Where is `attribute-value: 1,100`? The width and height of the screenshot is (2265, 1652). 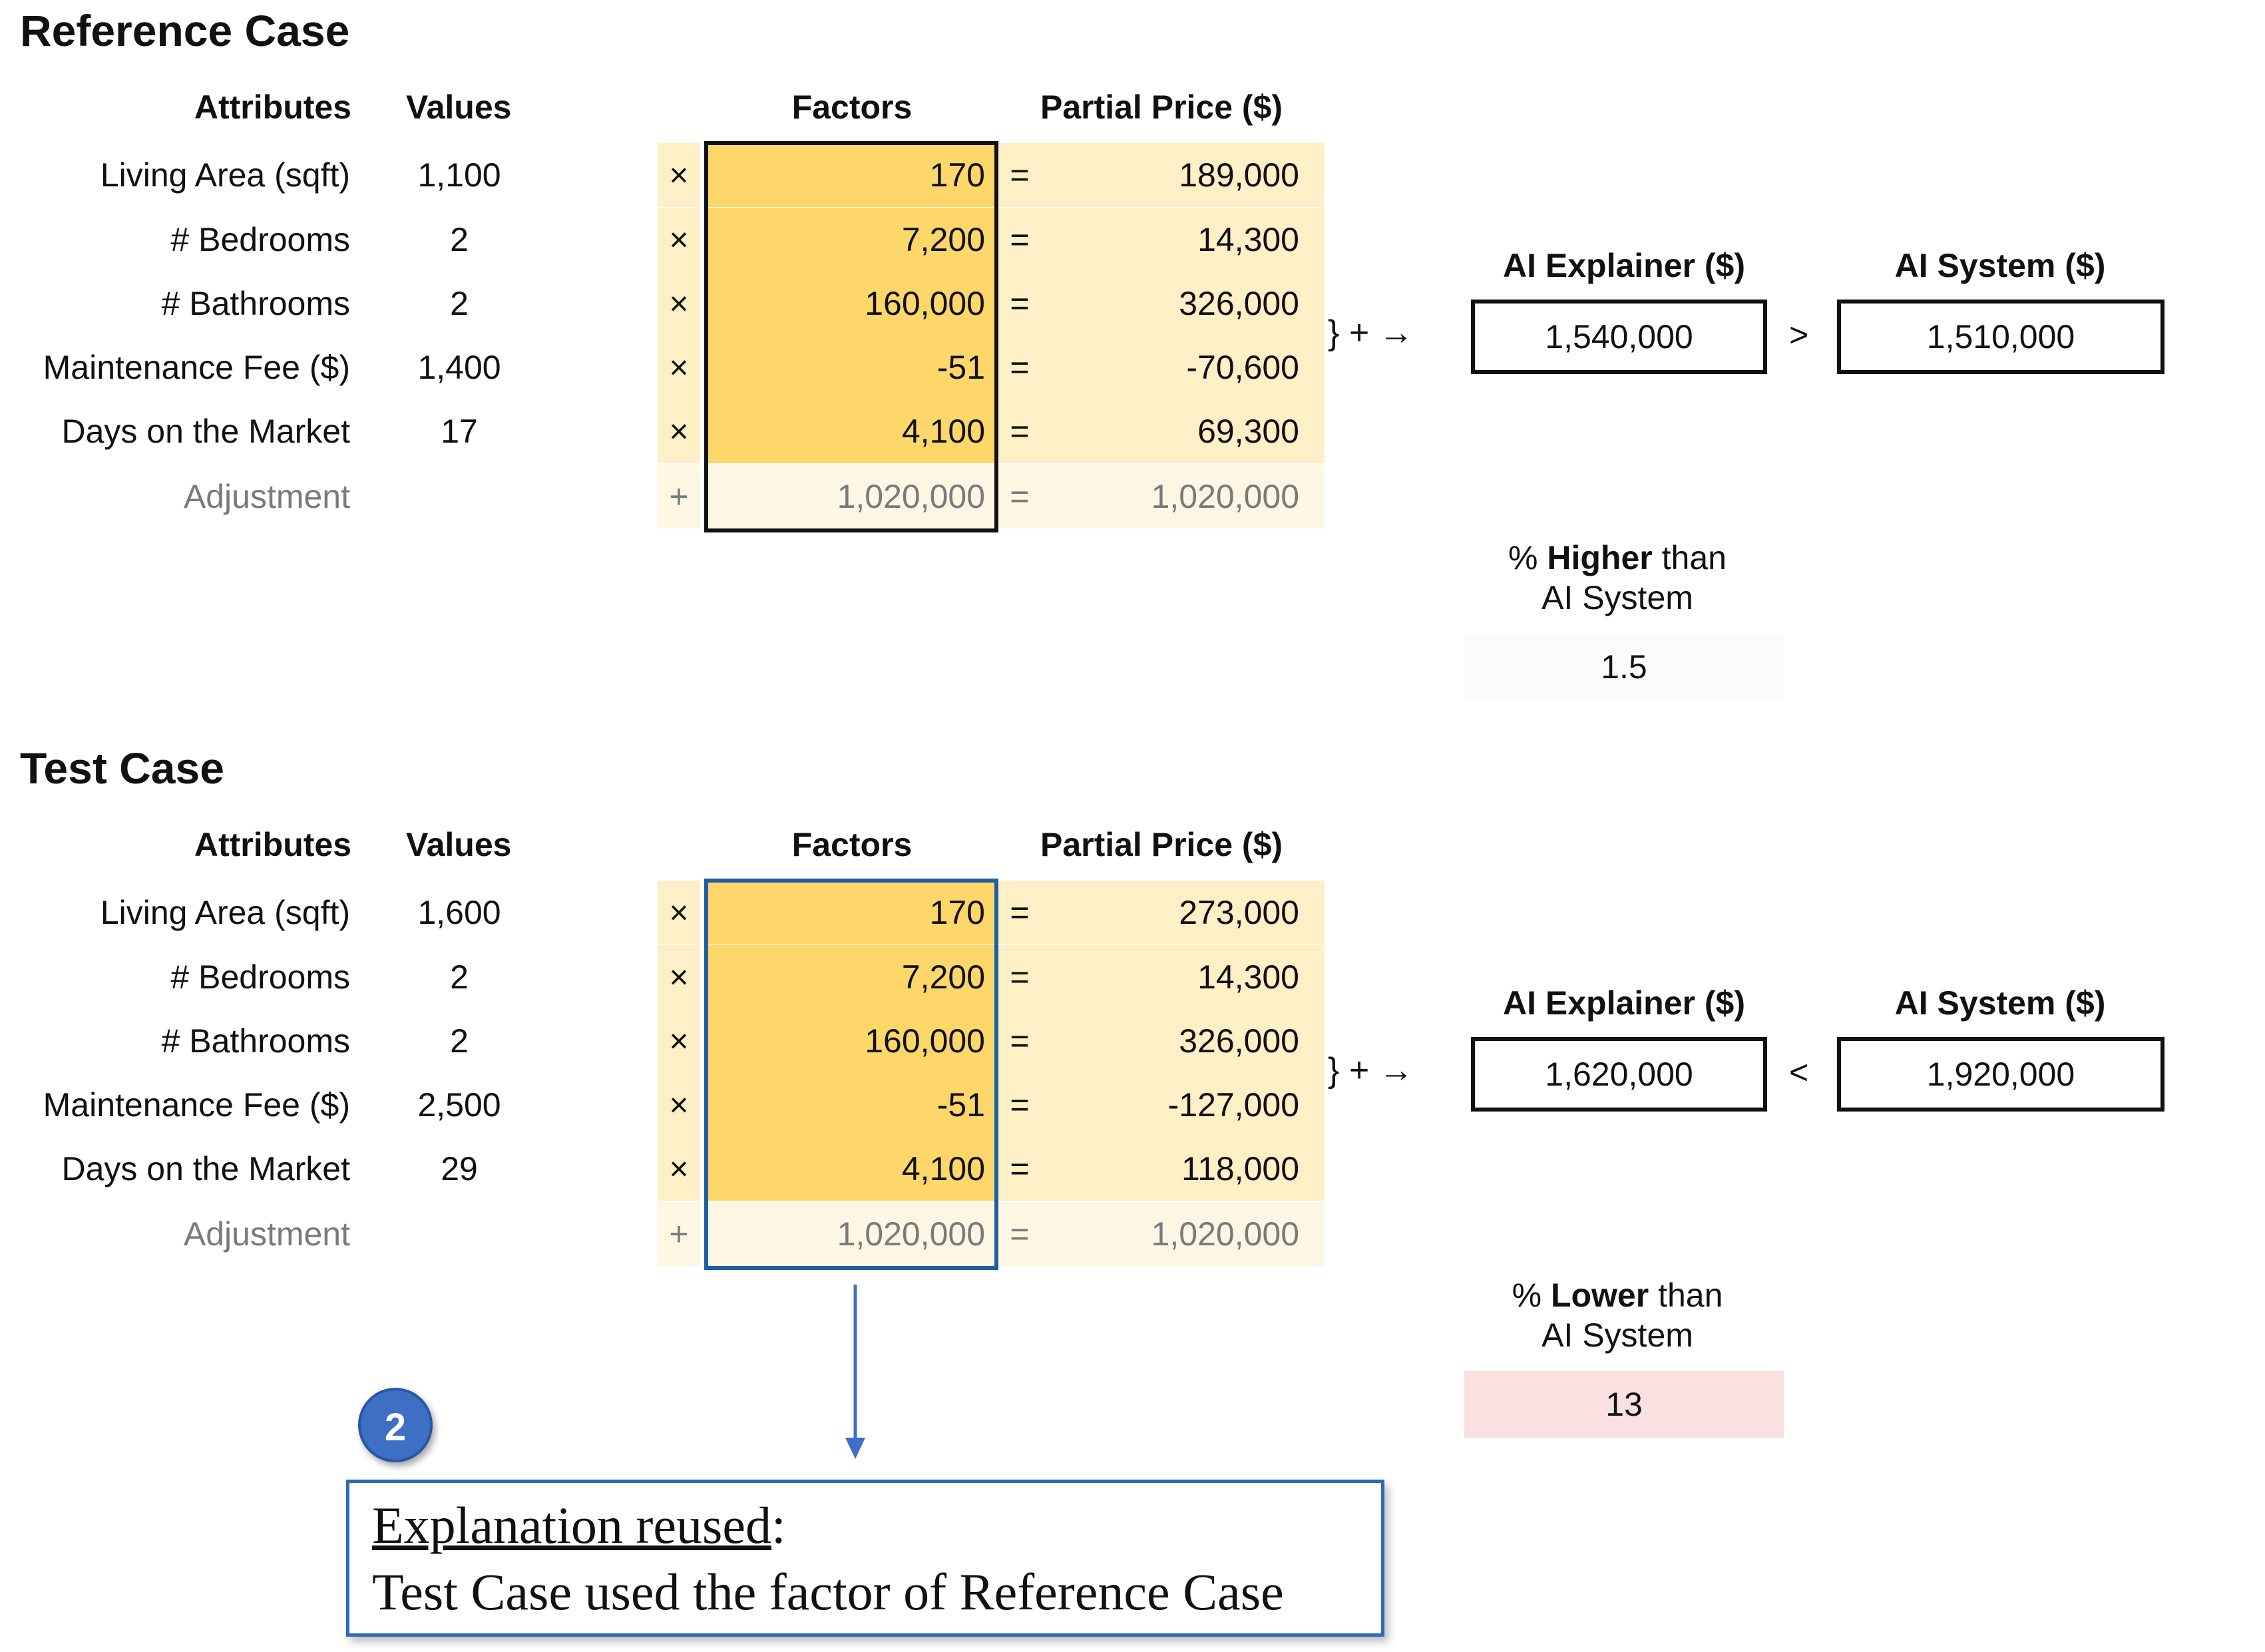
attribute-value: 1,100 is located at coordinates (459, 175).